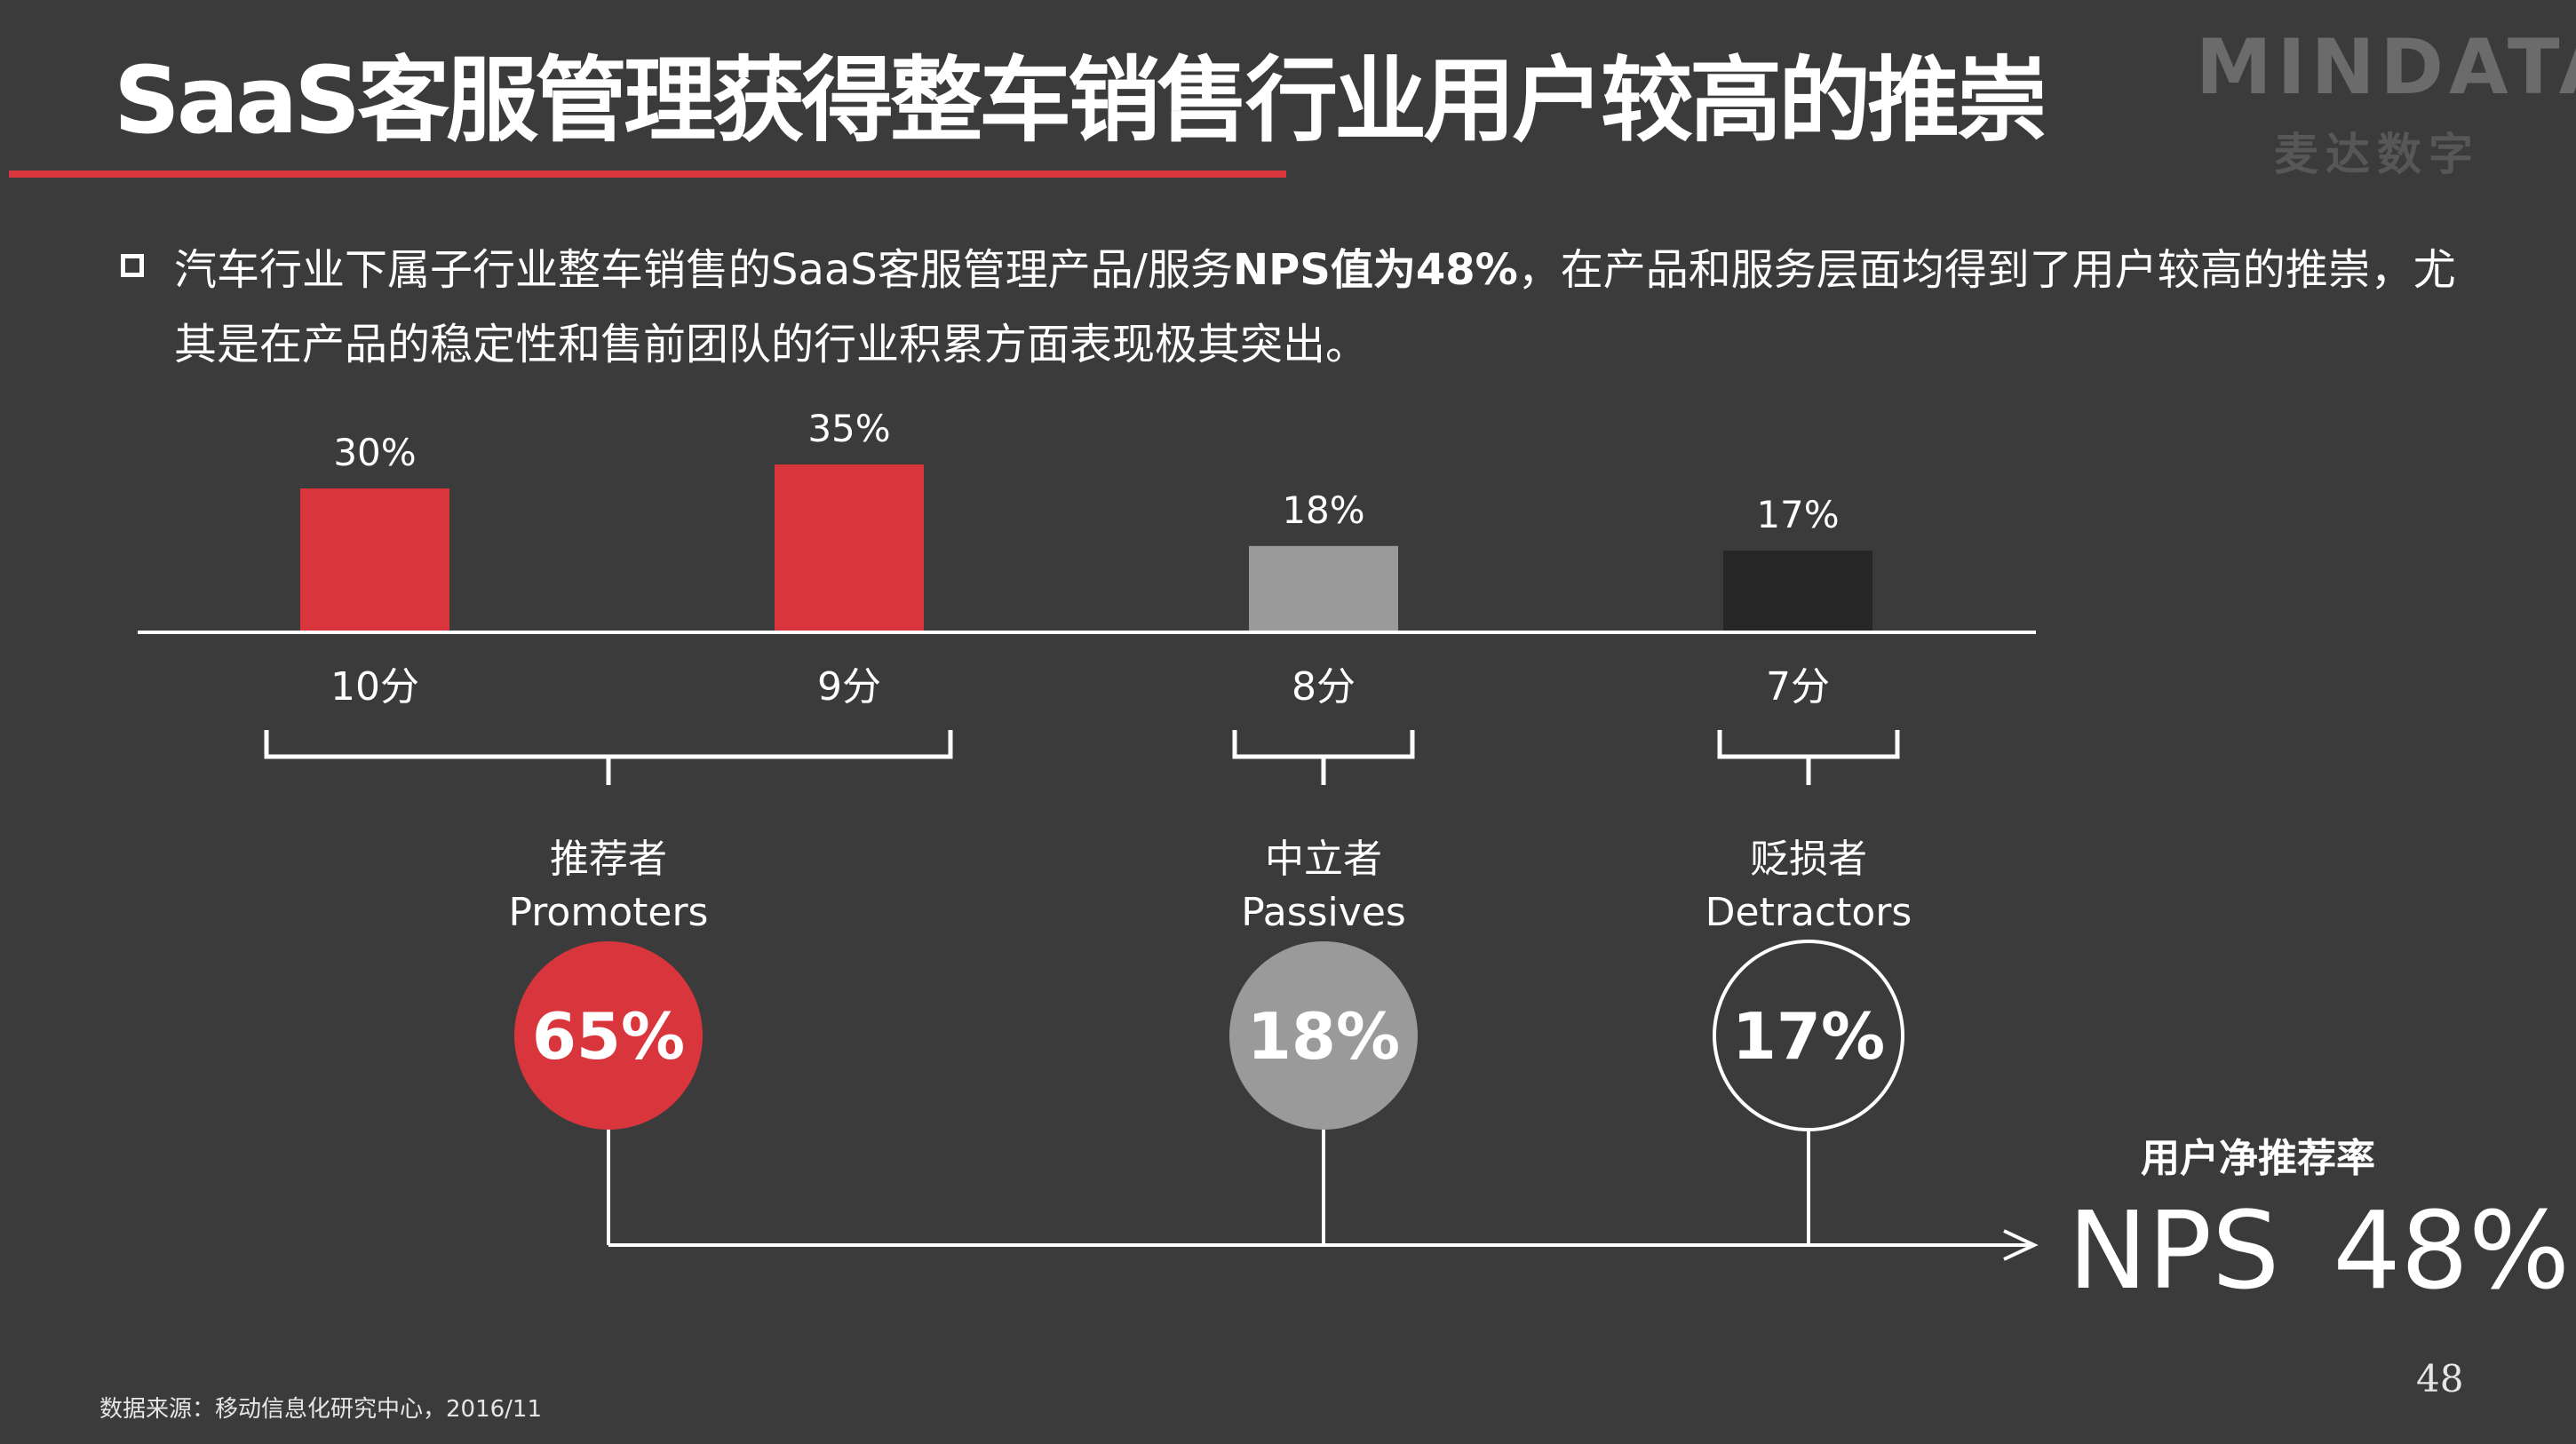 Image resolution: width=2576 pixels, height=1444 pixels. I want to click on data-source: 数据来源：移动信息化研究中心，2016/11, so click(321, 1409).